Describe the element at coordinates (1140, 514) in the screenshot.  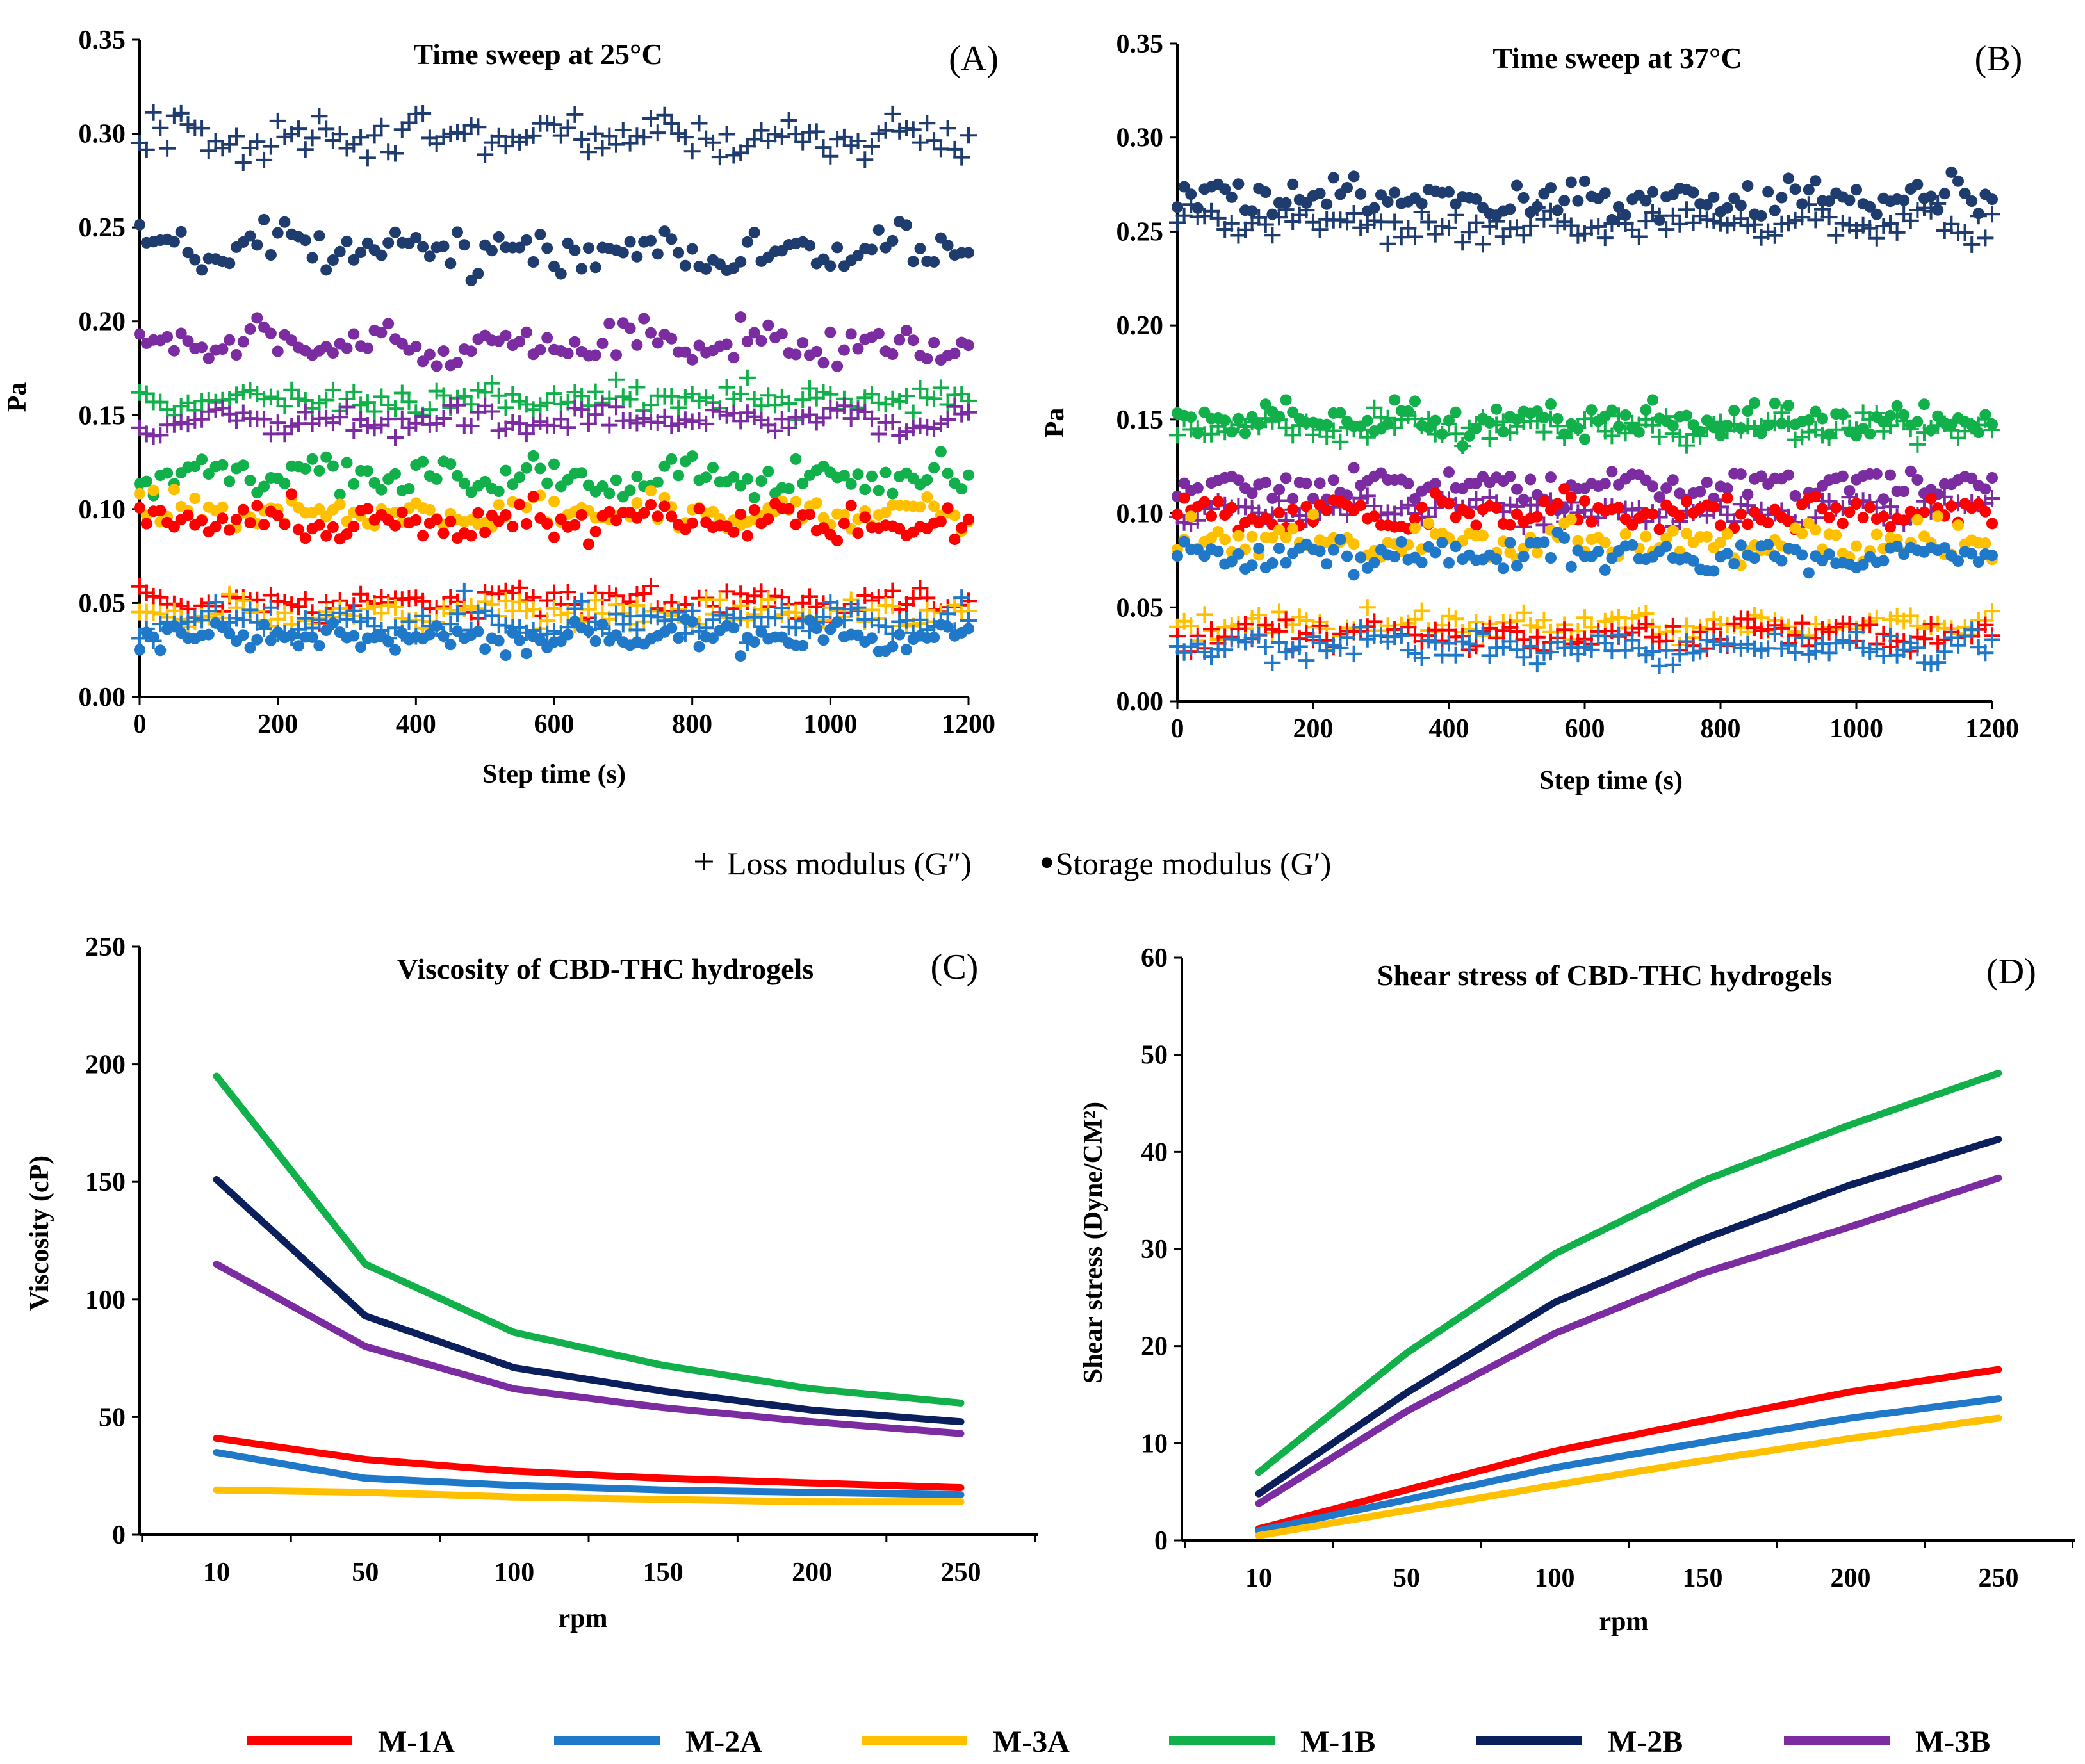
I see `panel-b-y-tick-label: 0.10` at that location.